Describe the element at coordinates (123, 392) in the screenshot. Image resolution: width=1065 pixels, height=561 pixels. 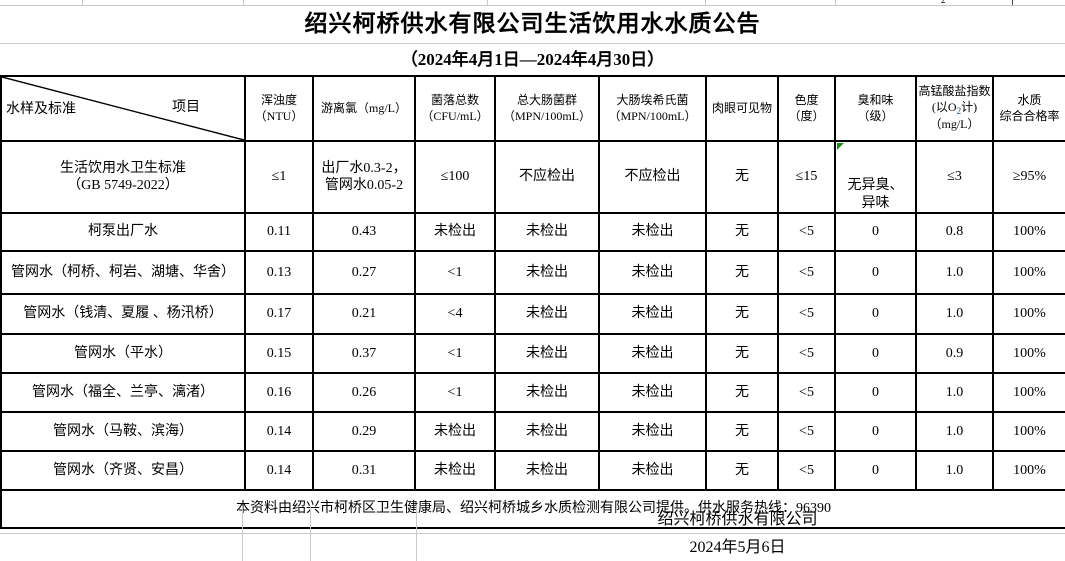
I see `sample-label-cell: 管网水（福全、兰亭、漓渚）` at that location.